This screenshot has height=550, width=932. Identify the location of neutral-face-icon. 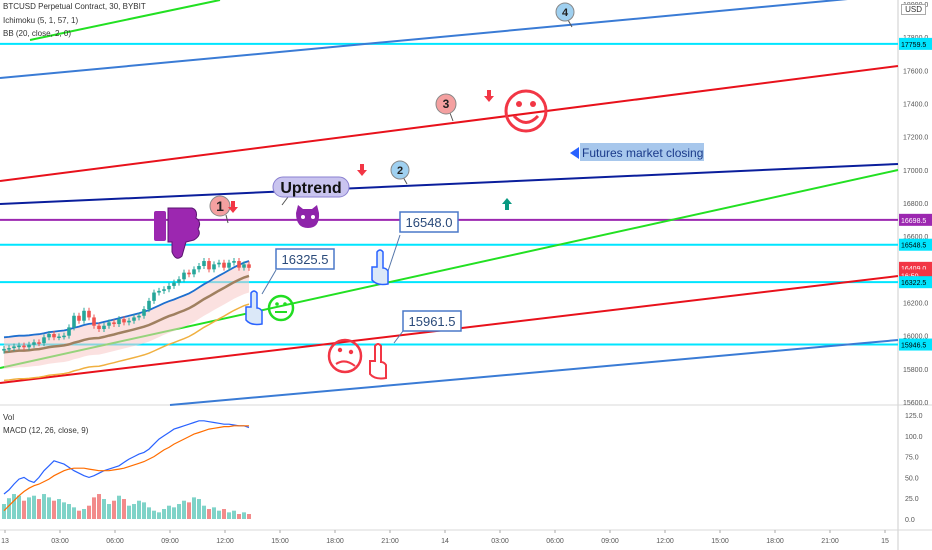
(281, 308).